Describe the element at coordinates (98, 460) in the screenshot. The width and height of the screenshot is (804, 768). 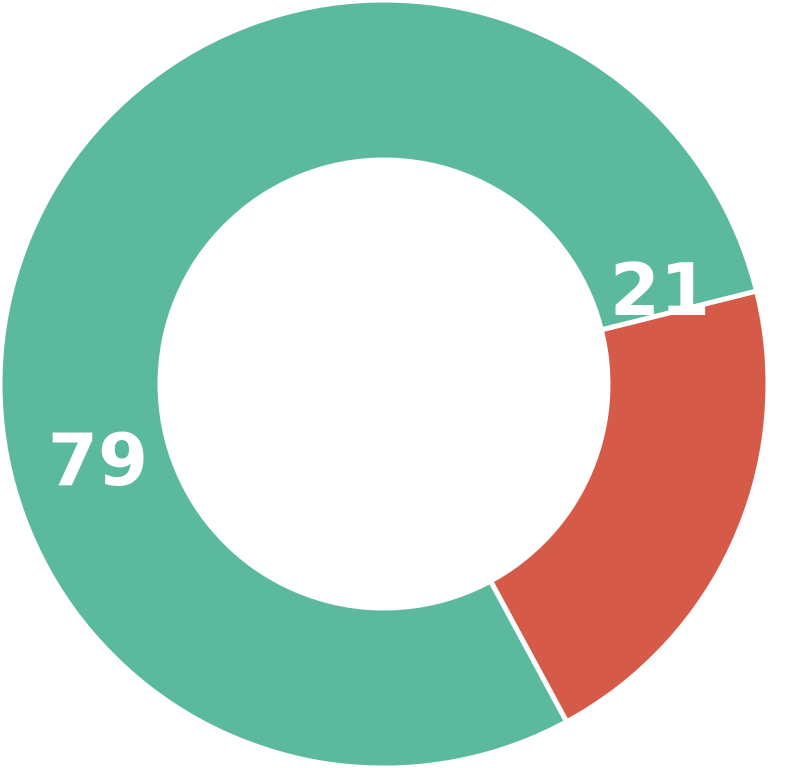
I see `slice-value-label: 79` at that location.